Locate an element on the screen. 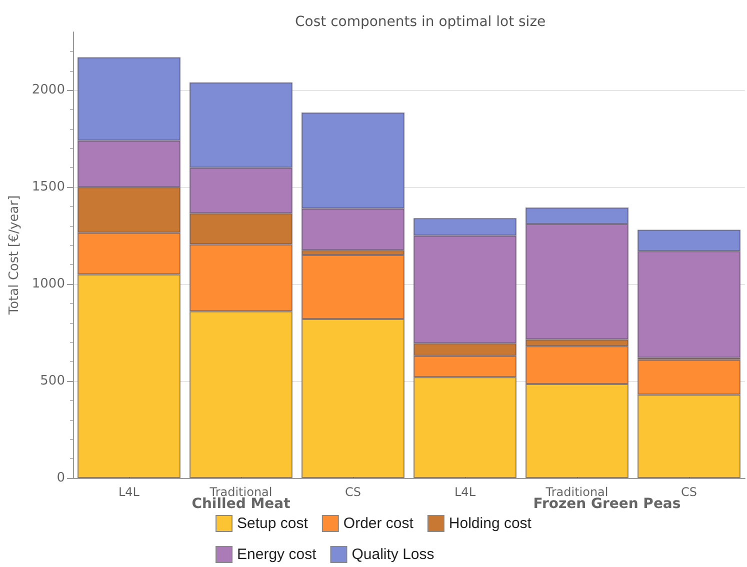 This screenshot has height=567, width=747. text: Frozen Green Peas is located at coordinates (607, 504).